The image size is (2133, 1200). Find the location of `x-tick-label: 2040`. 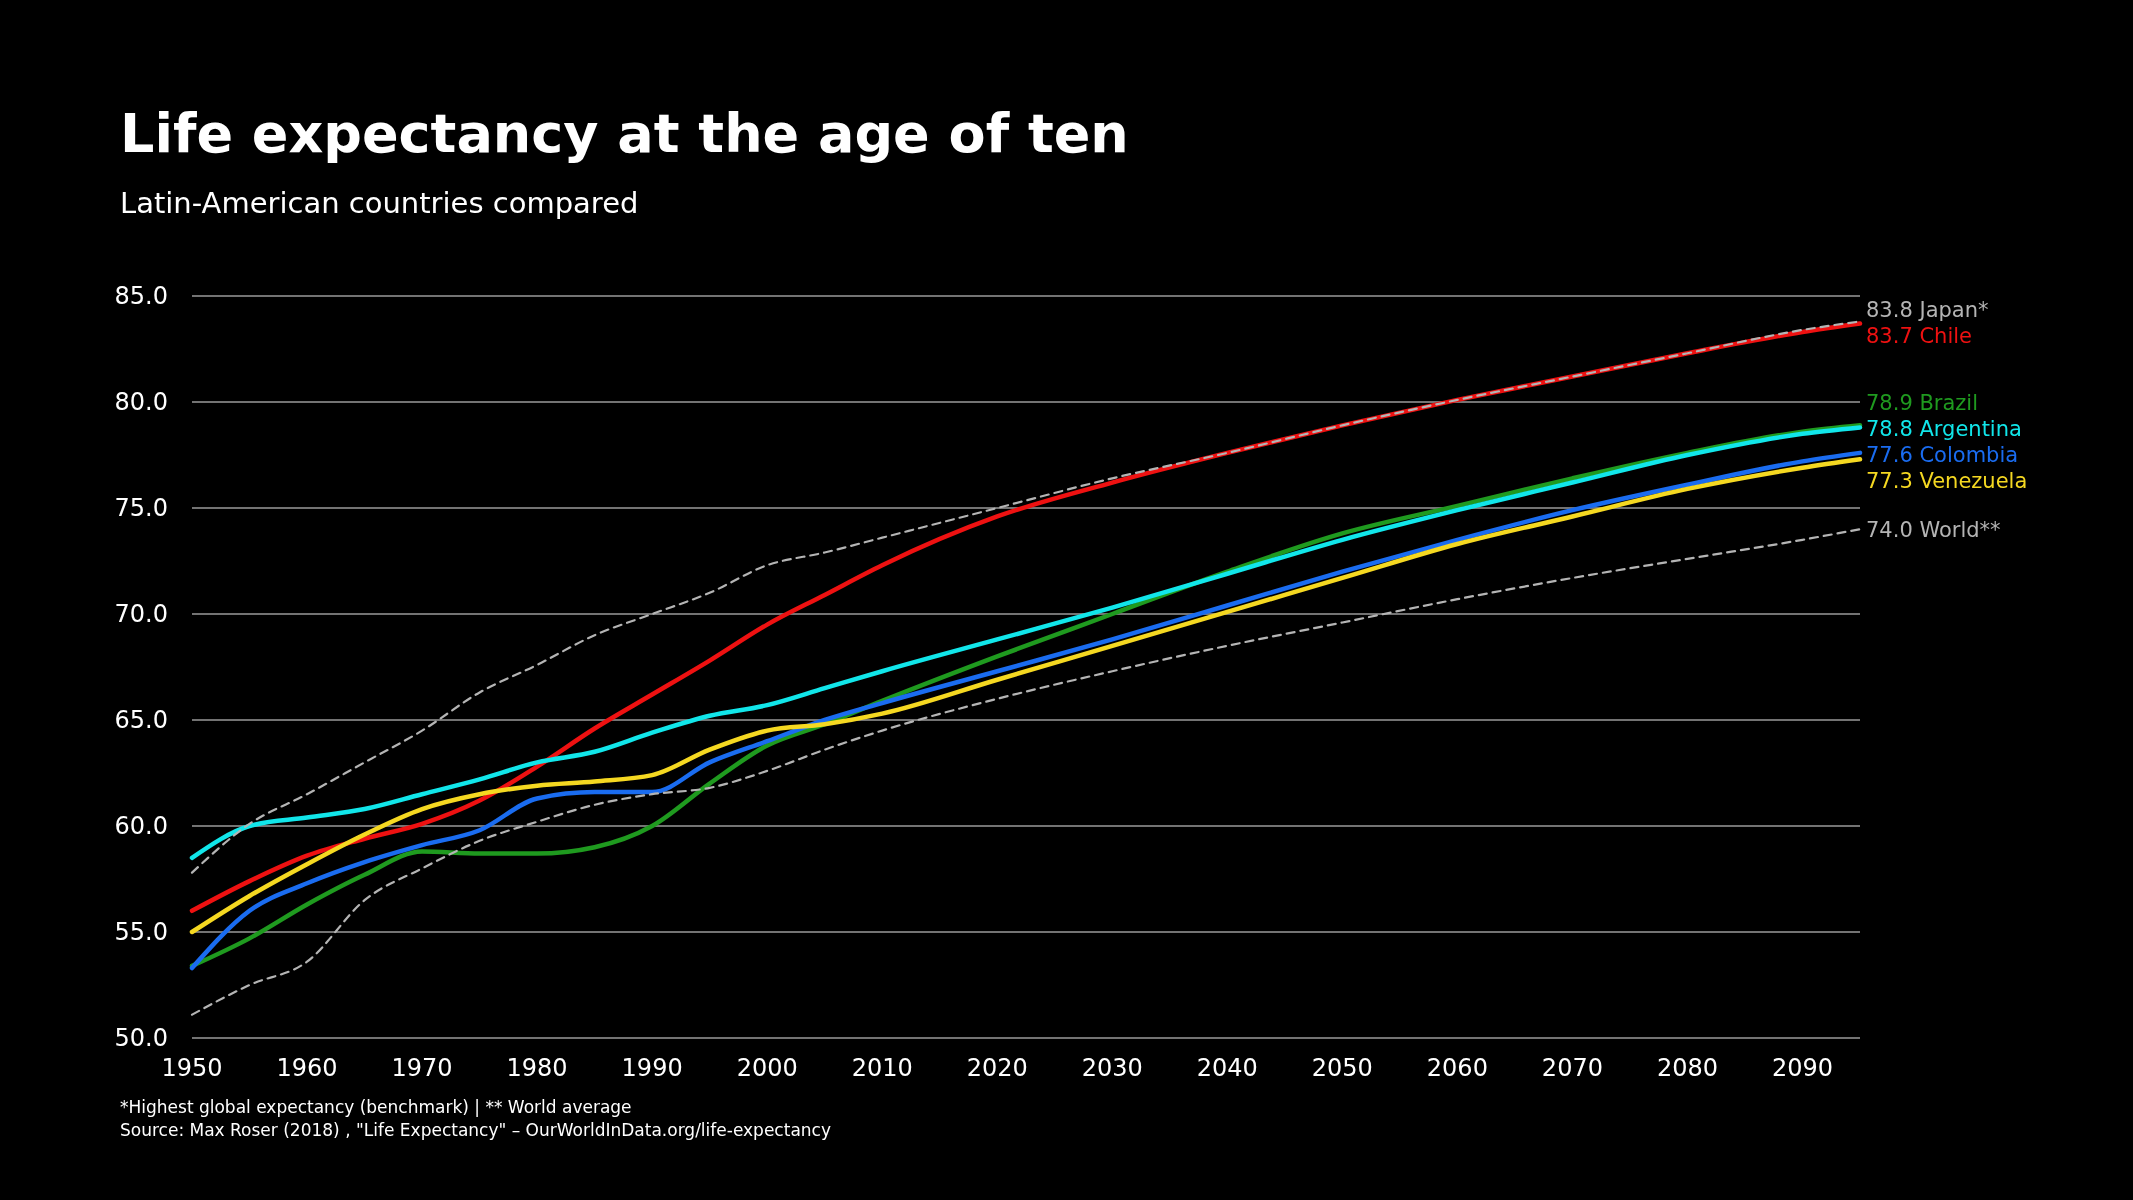

x-tick-label: 2040 is located at coordinates (1227, 1068).